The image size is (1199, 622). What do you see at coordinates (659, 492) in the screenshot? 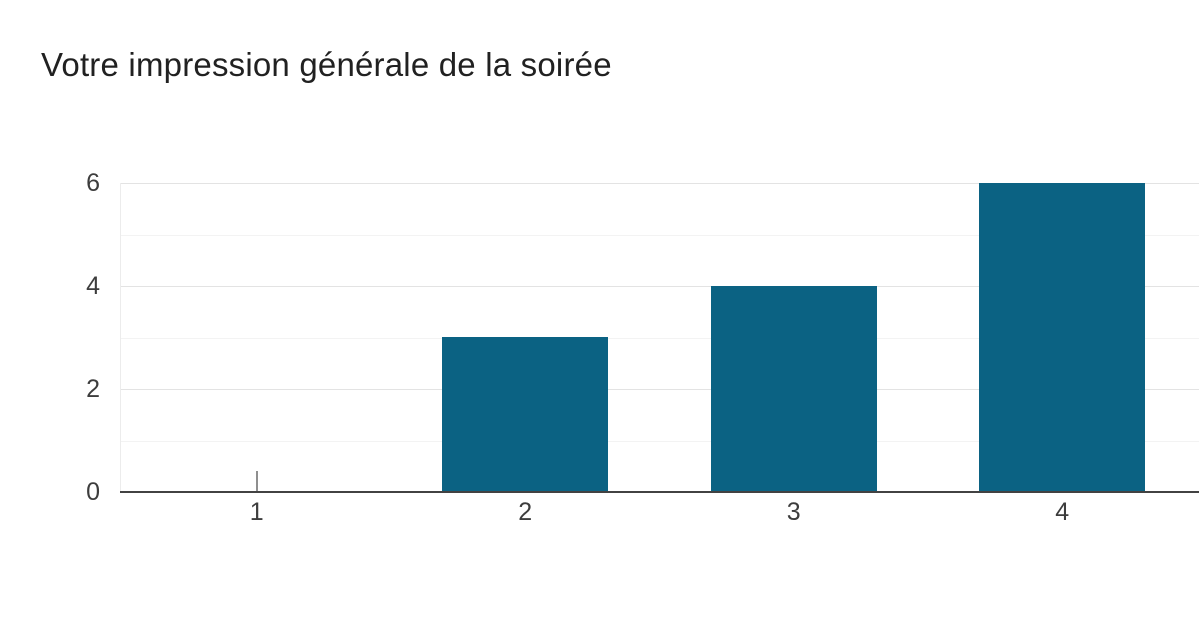
I see `x-axis-line` at bounding box center [659, 492].